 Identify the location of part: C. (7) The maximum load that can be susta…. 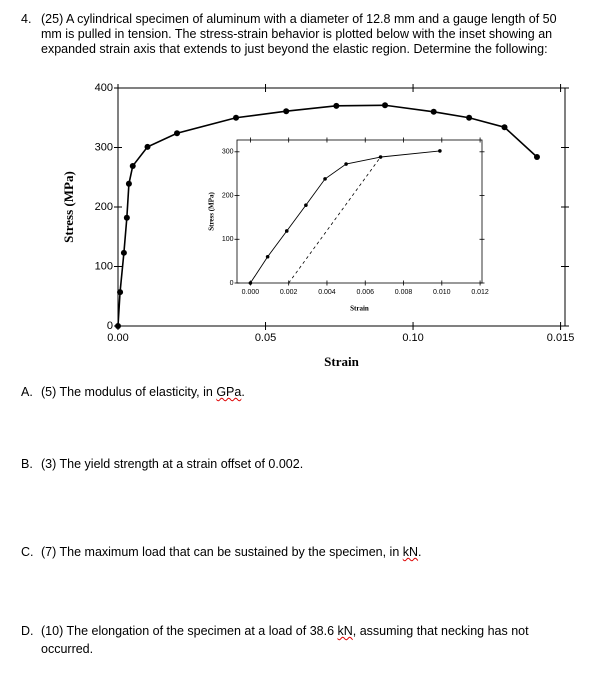
(287, 552).